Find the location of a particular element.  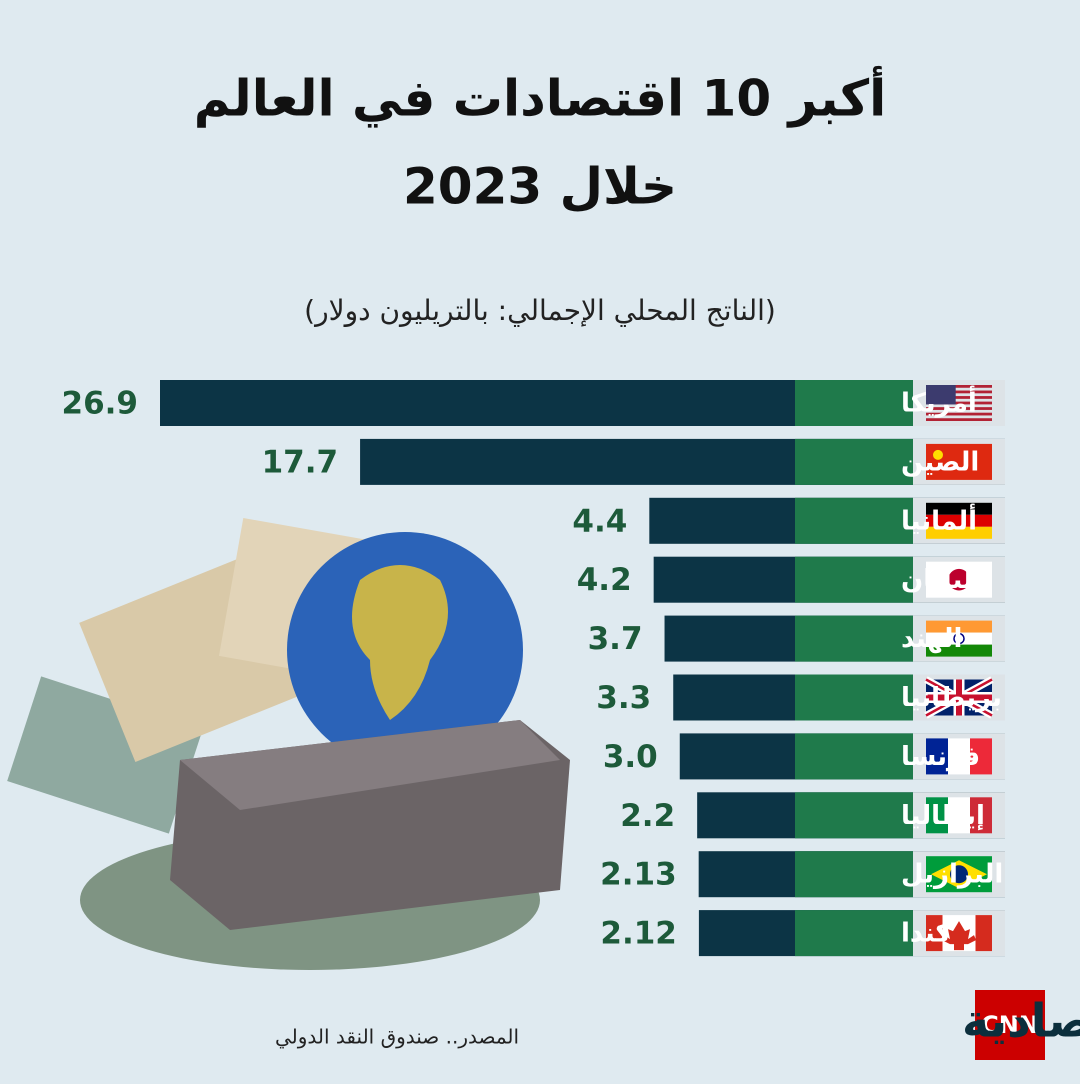

logo-name: الاقتصادية is located at coordinates (1021, 1021).